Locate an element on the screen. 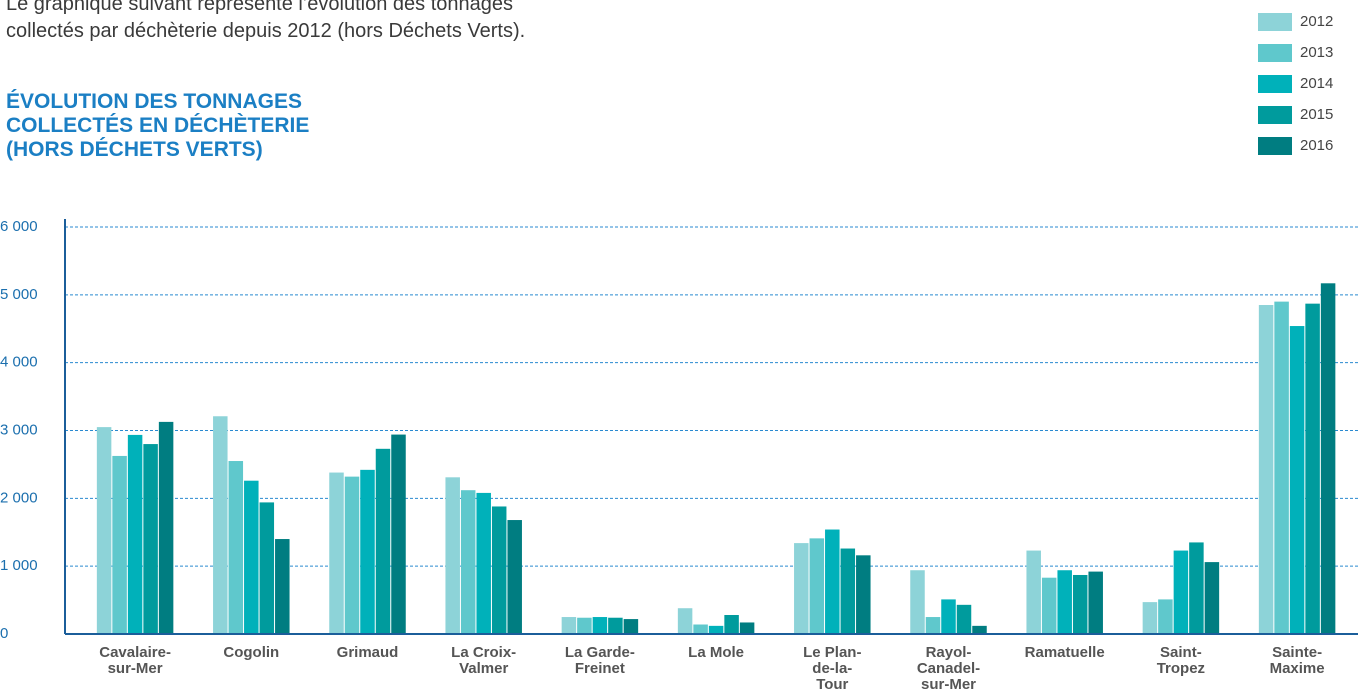 This screenshot has width=1360, height=700. x-tick-label: La Mole is located at coordinates (716, 652).